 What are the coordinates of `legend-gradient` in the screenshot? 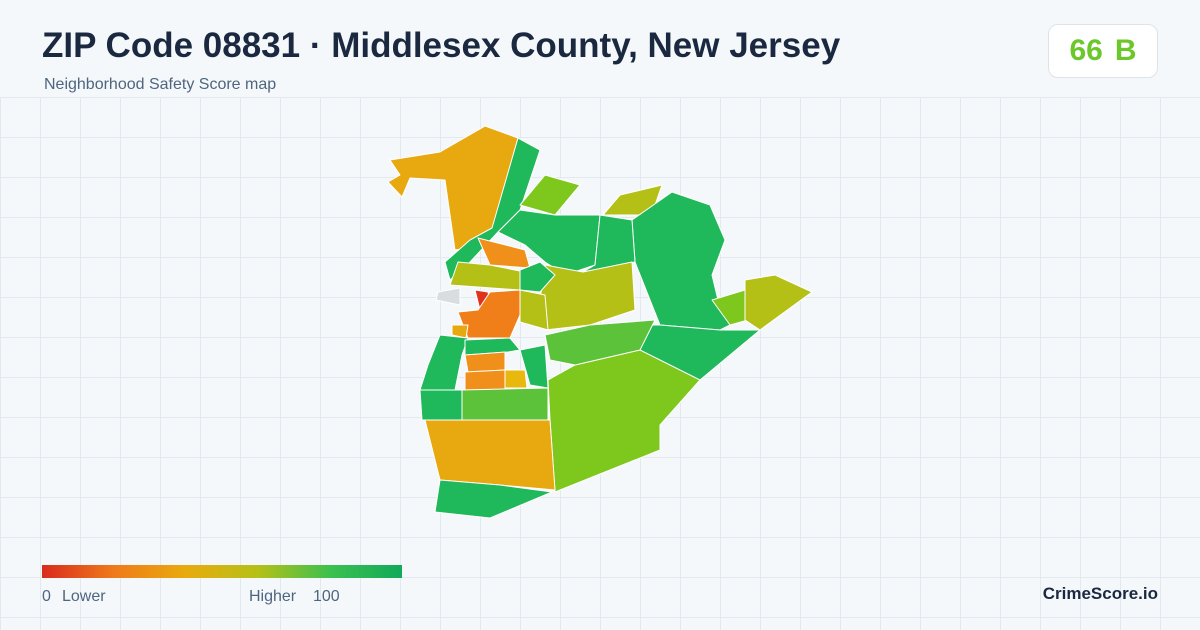 It's located at (222, 571).